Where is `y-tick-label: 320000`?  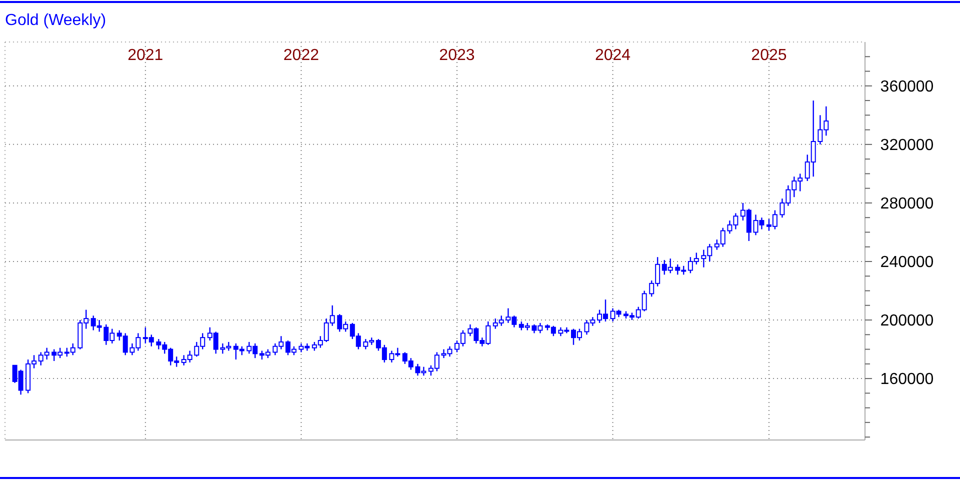
y-tick-label: 320000 is located at coordinates (907, 145).